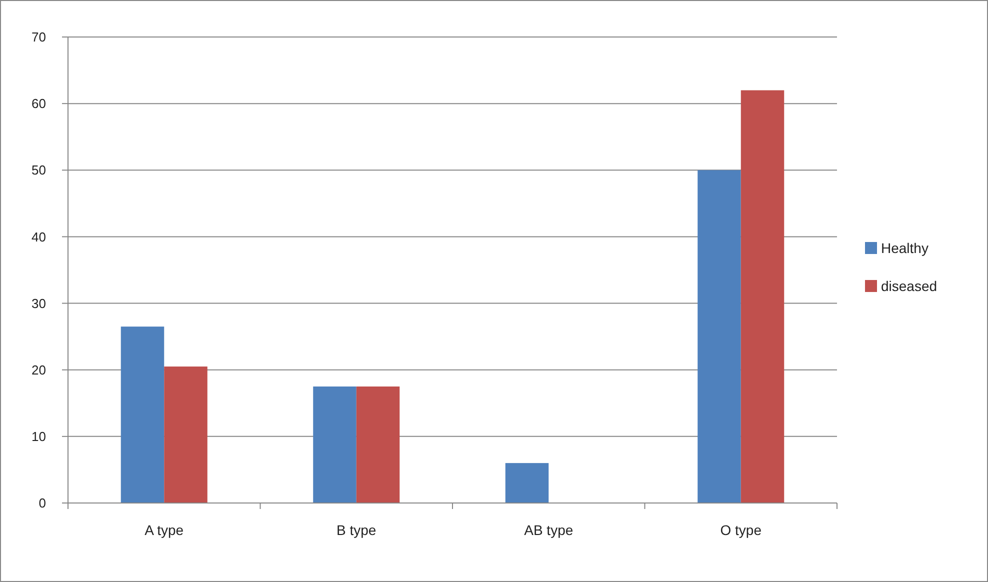 The width and height of the screenshot is (988, 582). What do you see at coordinates (39, 370) in the screenshot?
I see `y-tick-label: 20` at bounding box center [39, 370].